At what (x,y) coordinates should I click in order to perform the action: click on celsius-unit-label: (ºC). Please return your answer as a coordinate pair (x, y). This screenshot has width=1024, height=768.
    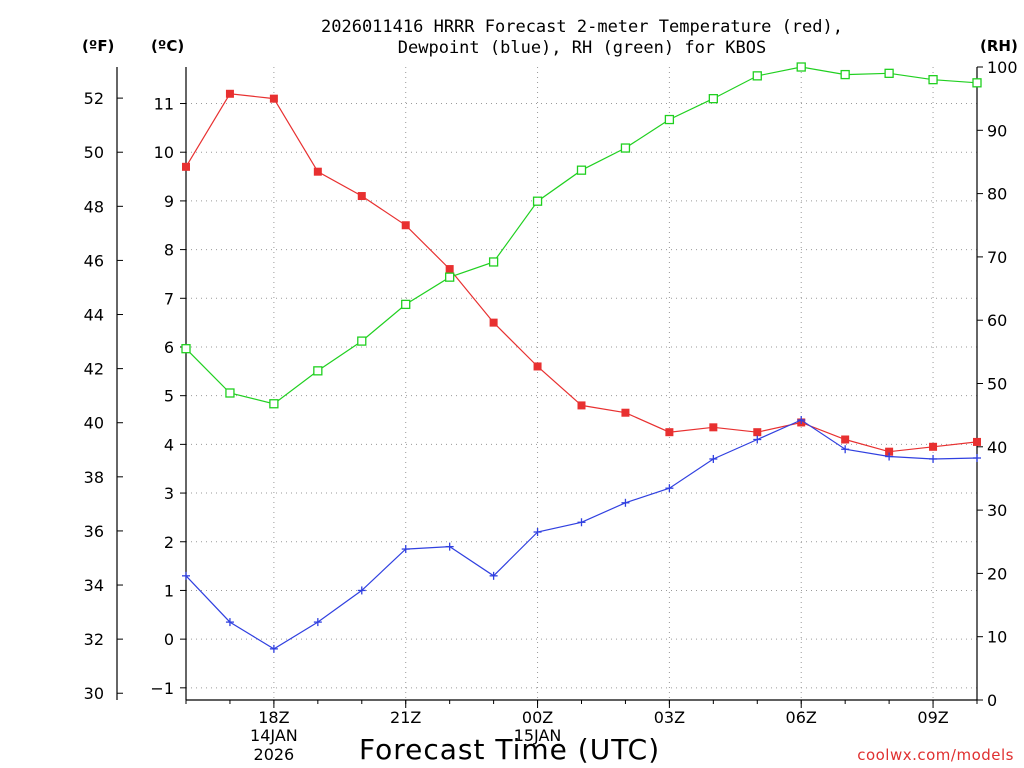
    Looking at the image, I should click on (168, 46).